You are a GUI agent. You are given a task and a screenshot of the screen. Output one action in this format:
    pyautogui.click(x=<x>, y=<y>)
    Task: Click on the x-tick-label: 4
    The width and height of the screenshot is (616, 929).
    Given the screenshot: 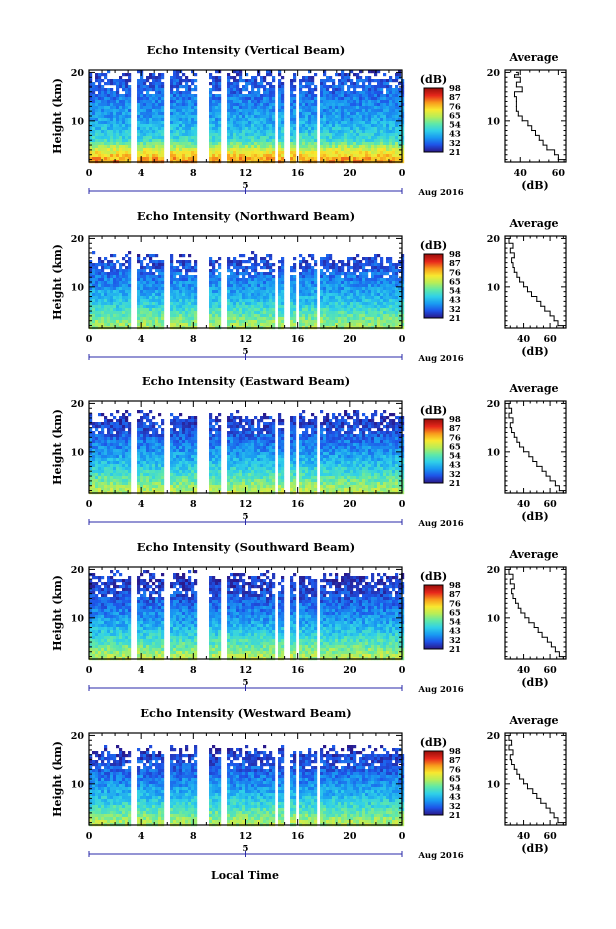 What is the action you would take?
    pyautogui.click(x=141, y=173)
    